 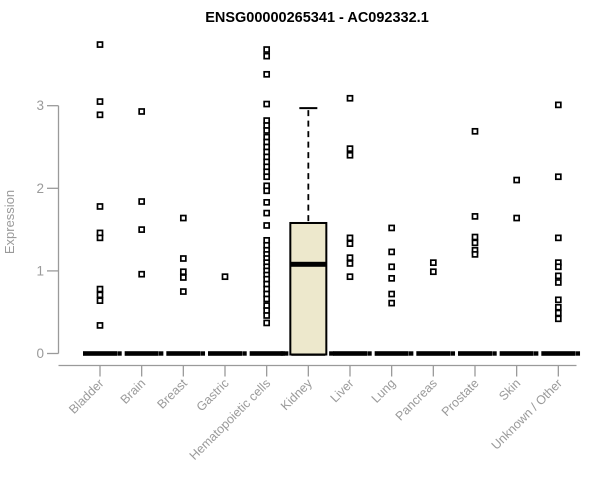 What do you see at coordinates (342, 390) in the screenshot?
I see `x-category-label: Liver` at bounding box center [342, 390].